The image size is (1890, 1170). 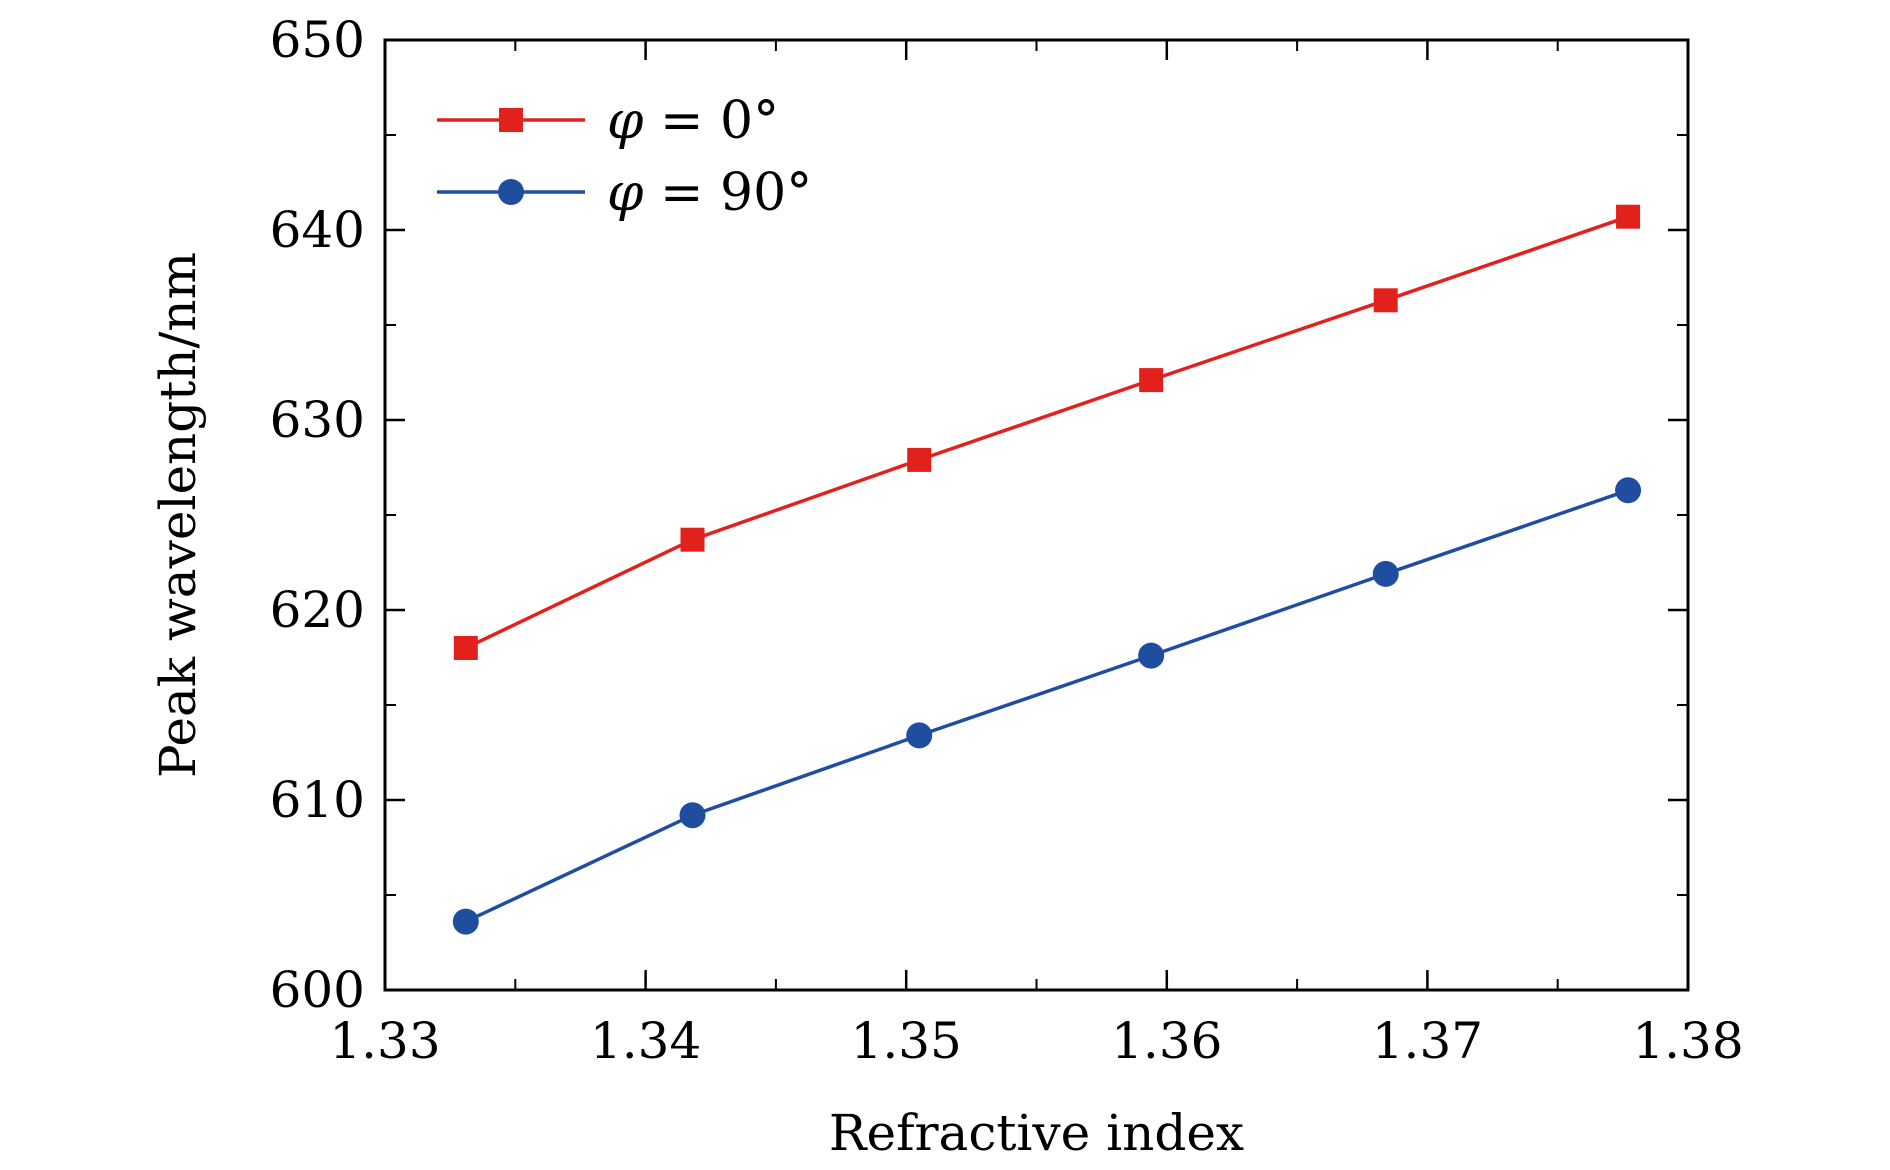 I want to click on x-tick-label: 1.37, so click(x=1427, y=1041).